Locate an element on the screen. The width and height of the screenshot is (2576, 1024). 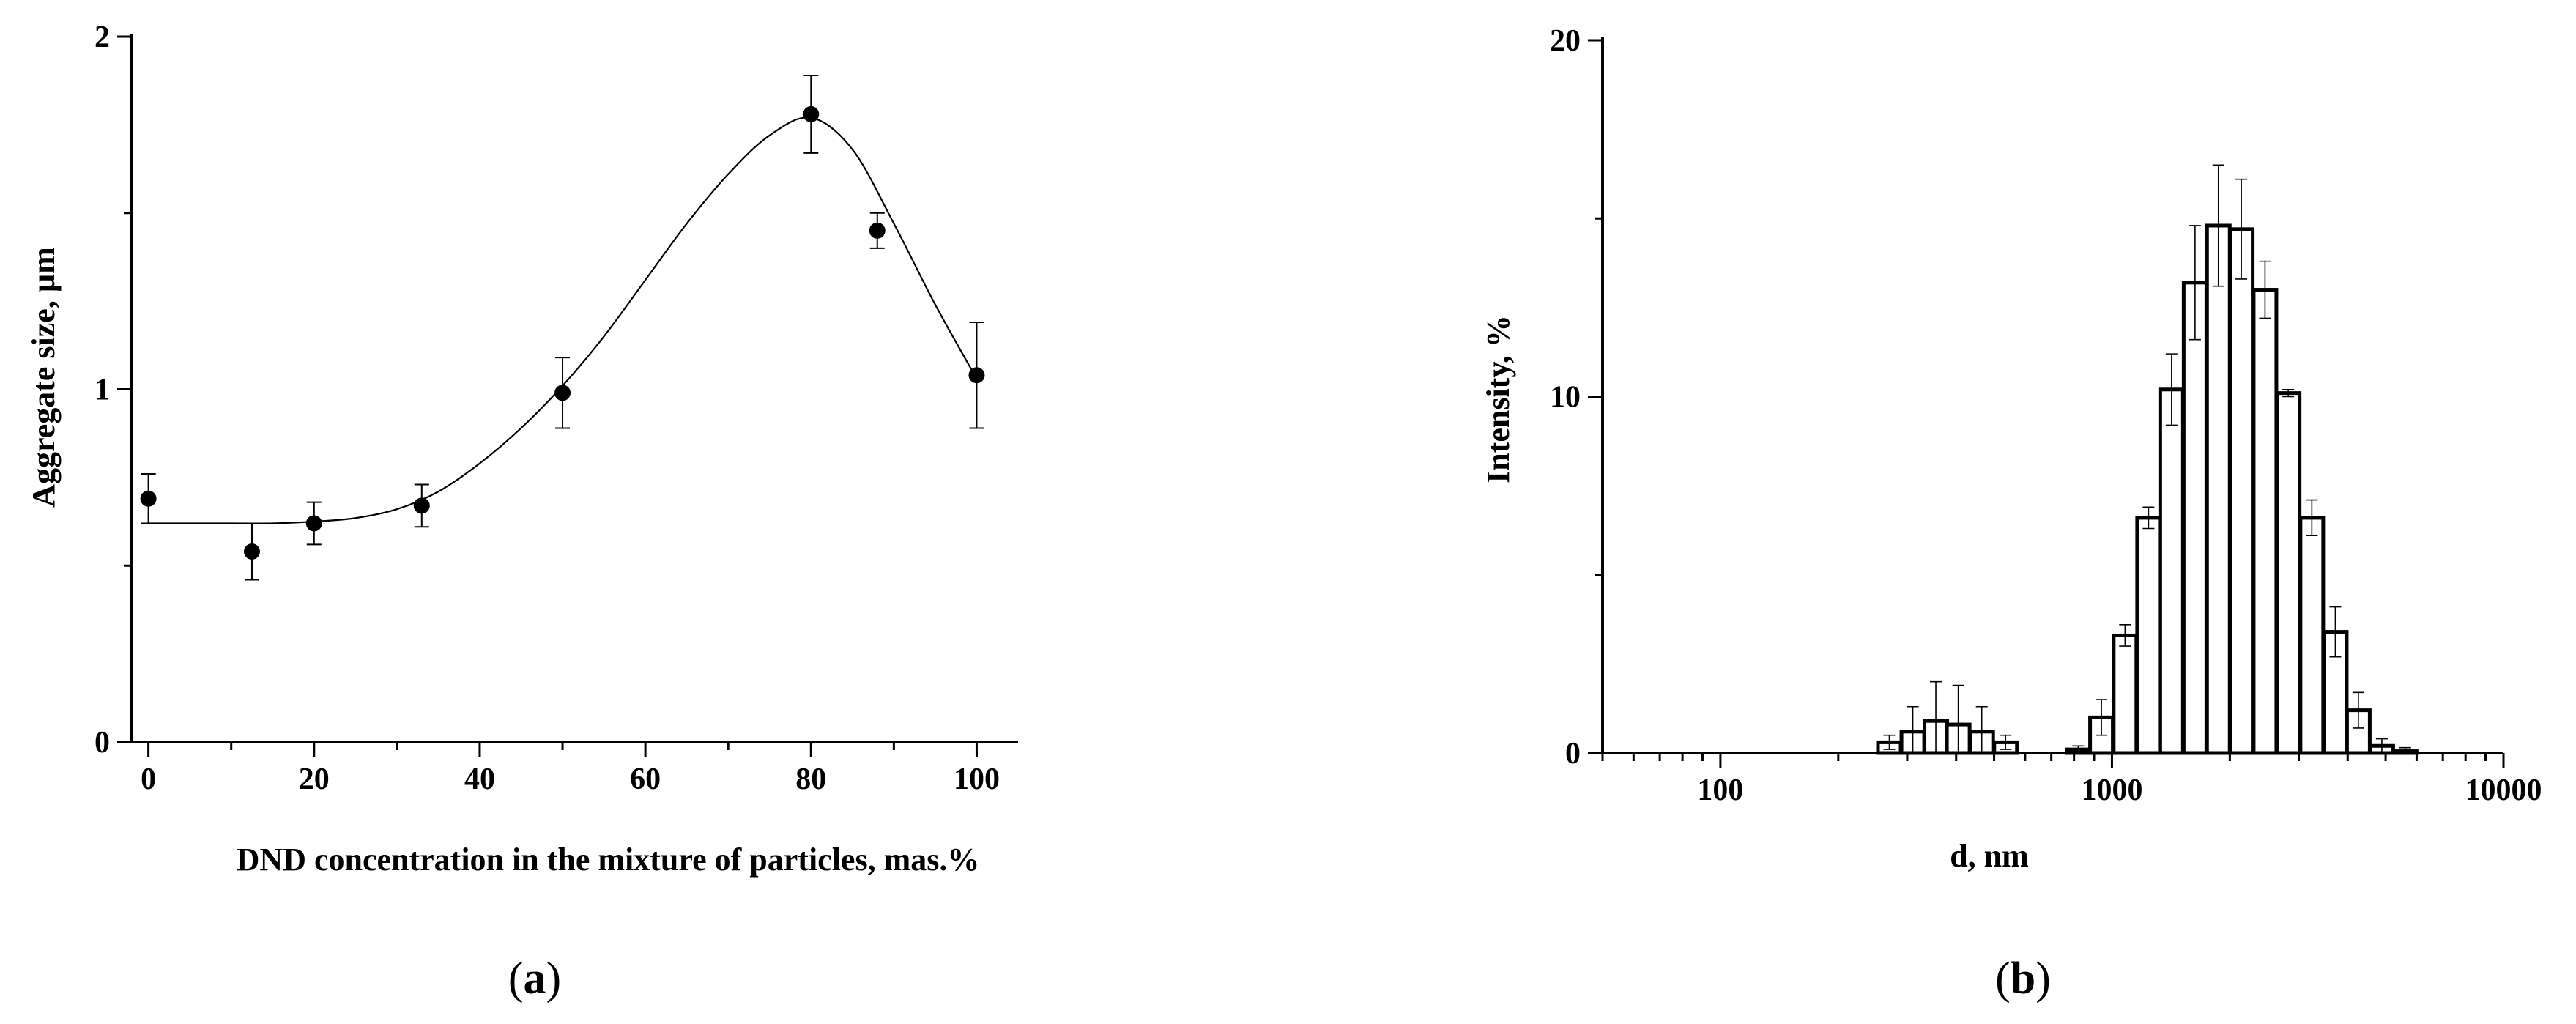
panel-a-fit-curve-group is located at coordinates (563, 320).